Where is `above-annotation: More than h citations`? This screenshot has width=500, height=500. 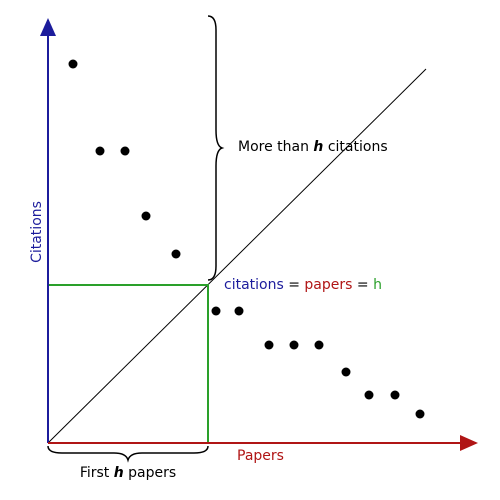
above-annotation: More than h citations is located at coordinates (313, 147).